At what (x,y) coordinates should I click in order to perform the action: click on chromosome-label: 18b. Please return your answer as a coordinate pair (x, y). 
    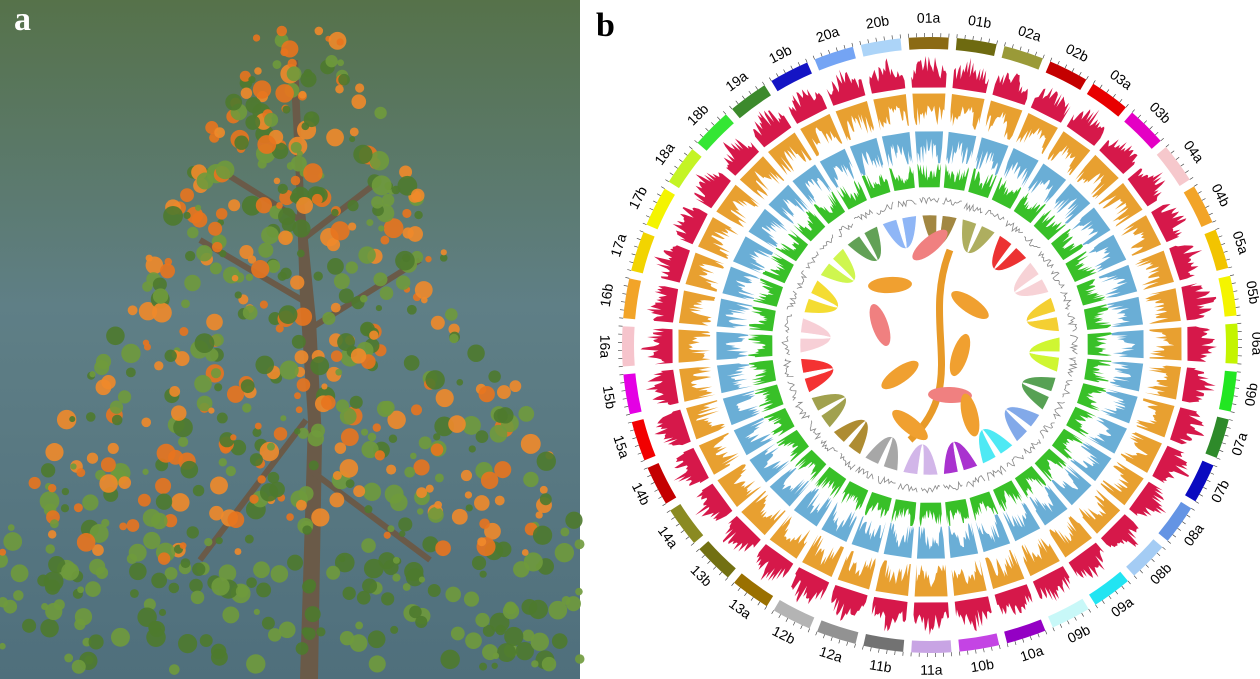
    Looking at the image, I should click on (698, 115).